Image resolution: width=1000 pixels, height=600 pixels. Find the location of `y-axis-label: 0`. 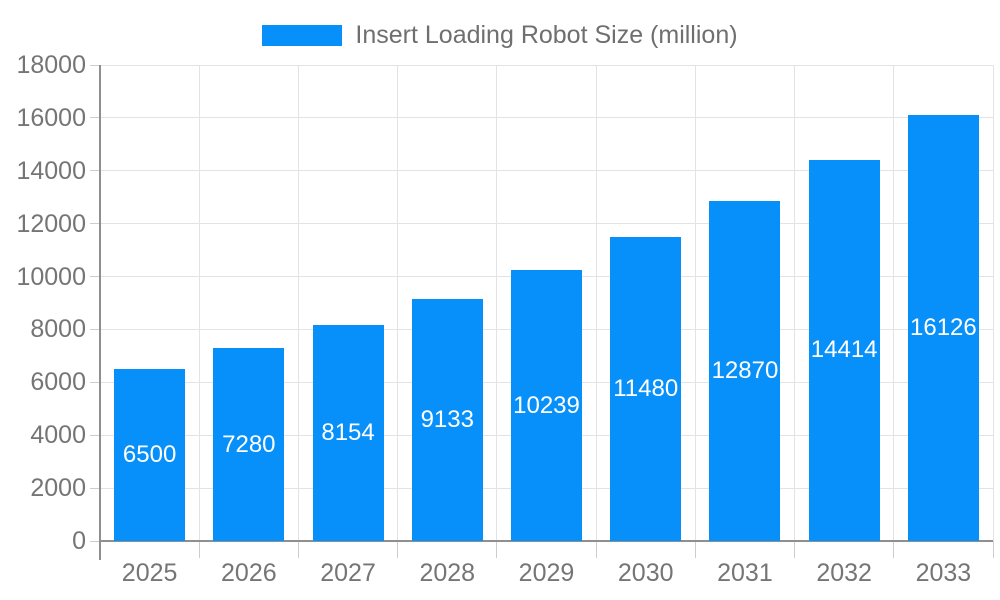

y-axis-label: 0 is located at coordinates (79, 541).